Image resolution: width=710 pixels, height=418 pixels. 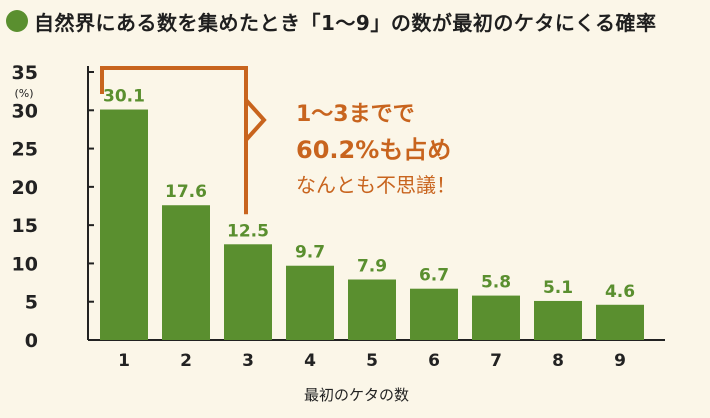 I want to click on chart-title-row: 自然界にある数を集めたとき「1～9」の数が最初のケタにくる確率, so click(x=331, y=21).